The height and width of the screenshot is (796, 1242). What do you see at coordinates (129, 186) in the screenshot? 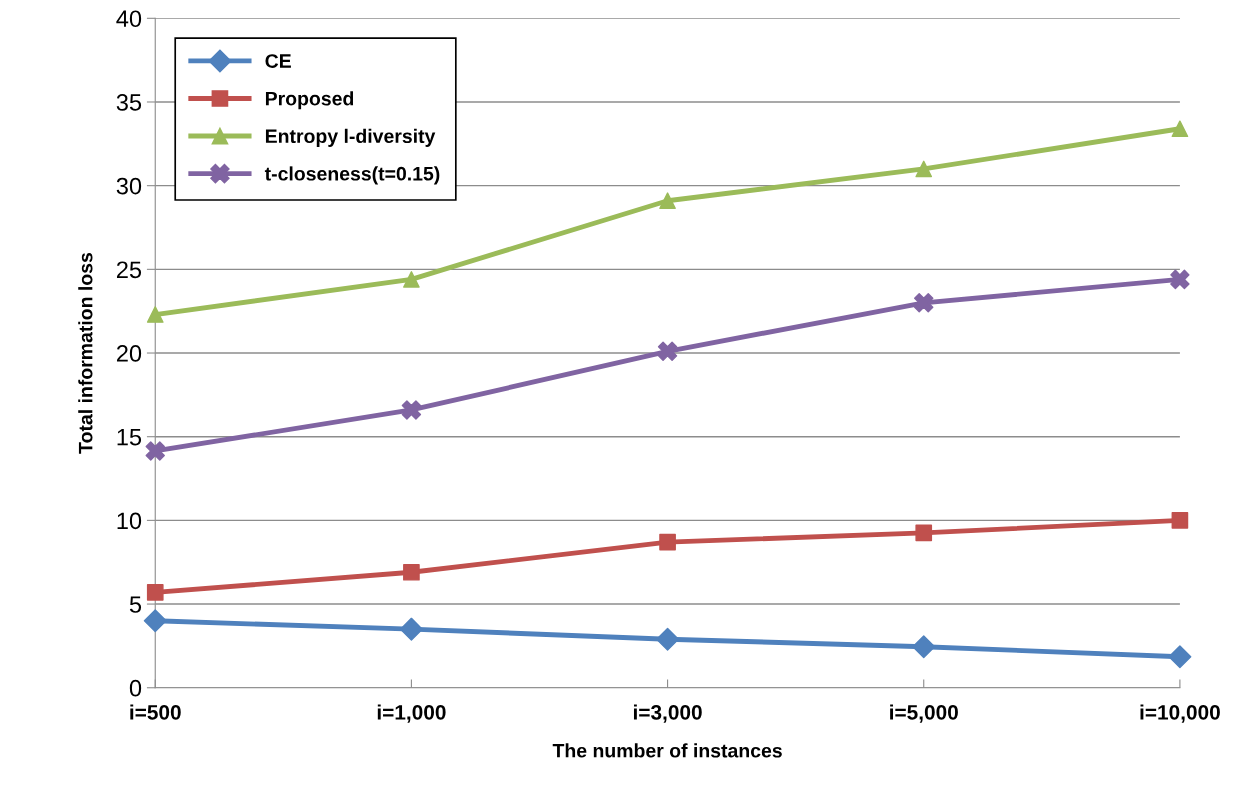
I see `y-tick-label: 30` at bounding box center [129, 186].